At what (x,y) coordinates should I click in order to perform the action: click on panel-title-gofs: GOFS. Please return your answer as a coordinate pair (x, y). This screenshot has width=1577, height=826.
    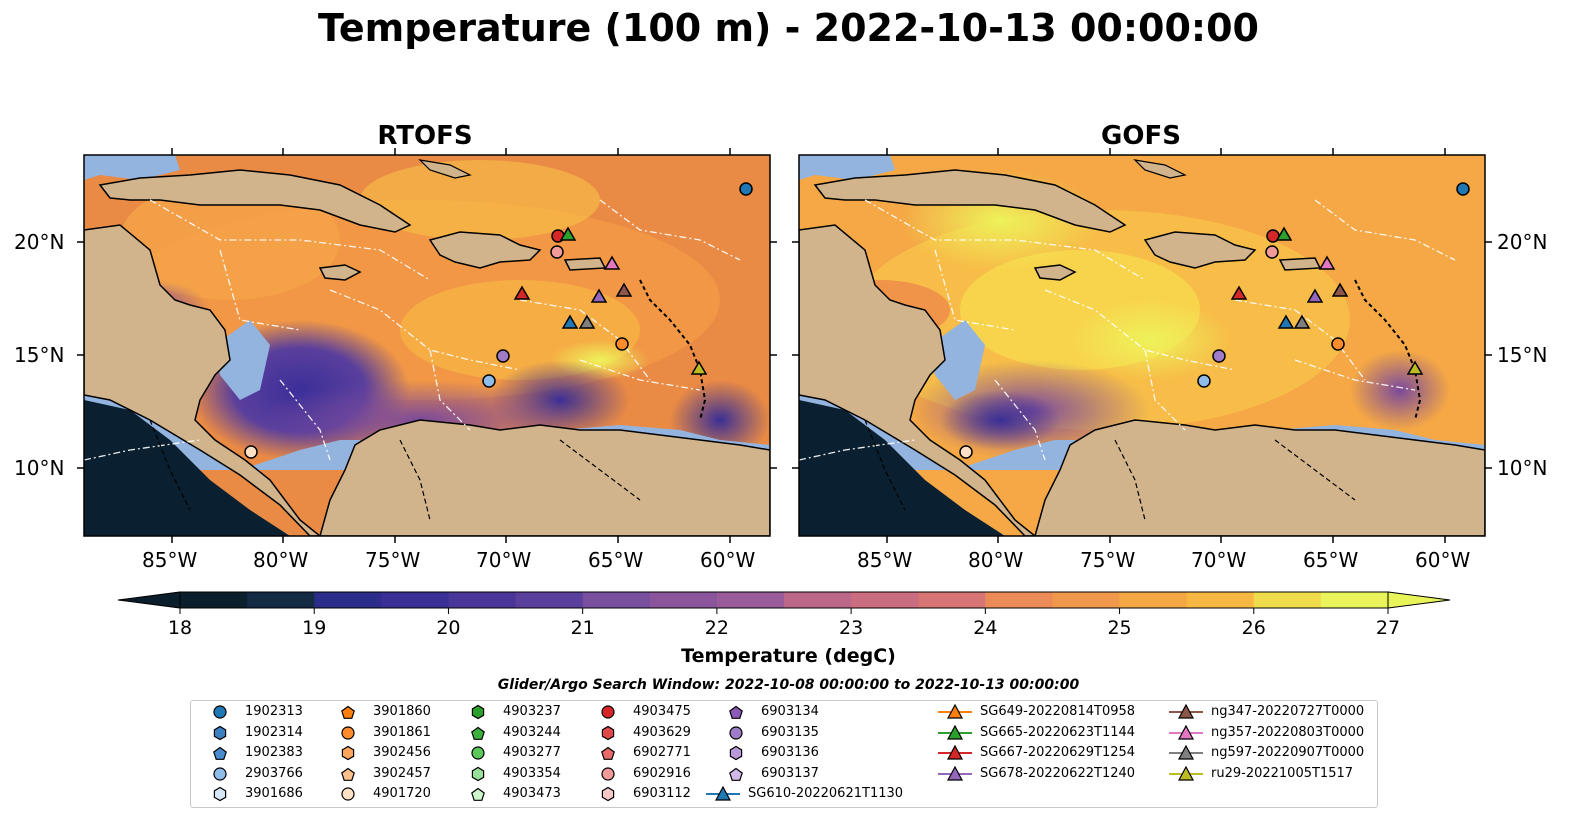
    Looking at the image, I should click on (1141, 136).